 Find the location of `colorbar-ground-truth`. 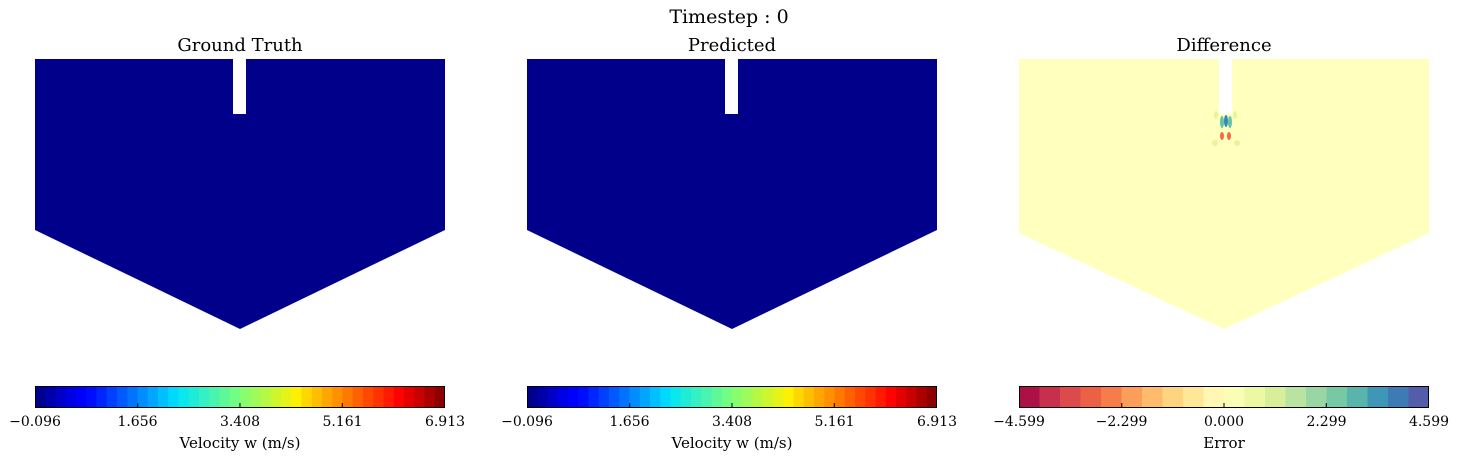

colorbar-ground-truth is located at coordinates (240, 397).